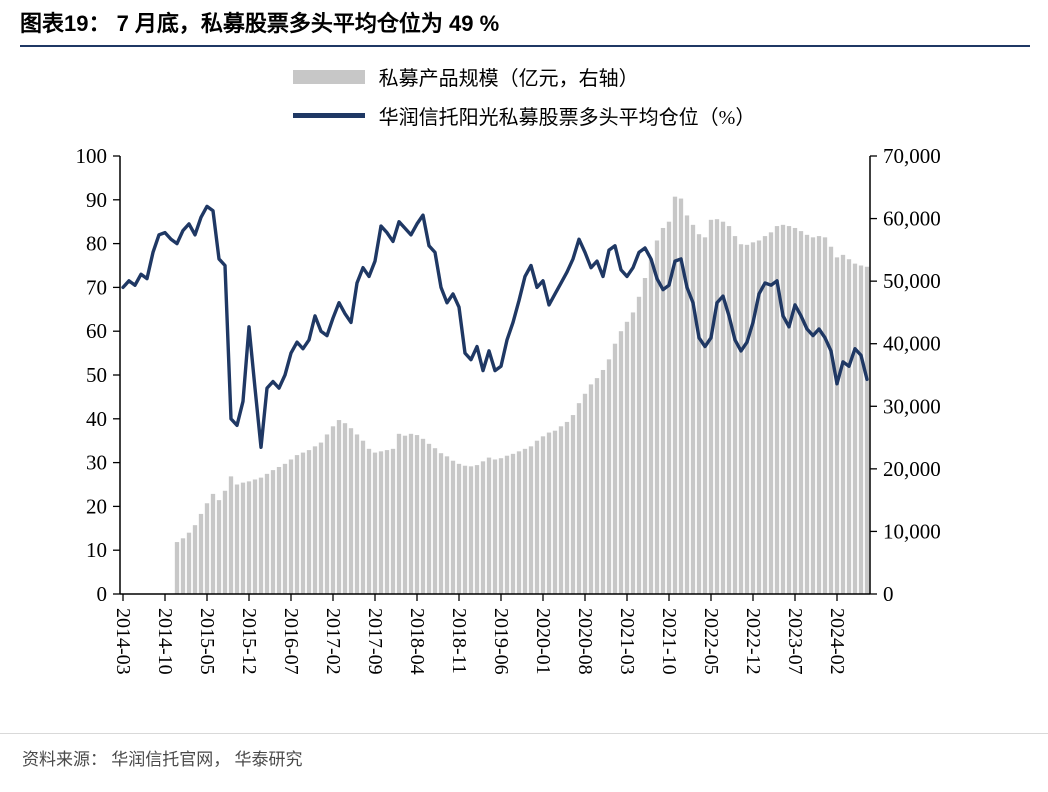  What do you see at coordinates (543, 641) in the screenshot?
I see `svg-text: 2020-01` at bounding box center [543, 641].